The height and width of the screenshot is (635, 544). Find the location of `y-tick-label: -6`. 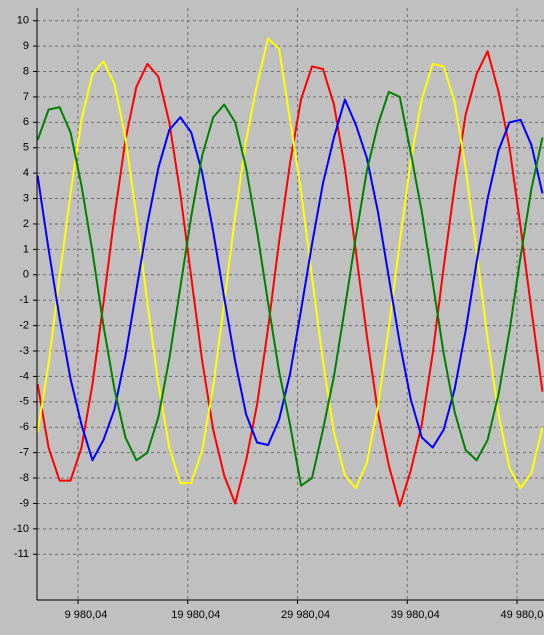

y-tick-label: -6 is located at coordinates (24, 427).